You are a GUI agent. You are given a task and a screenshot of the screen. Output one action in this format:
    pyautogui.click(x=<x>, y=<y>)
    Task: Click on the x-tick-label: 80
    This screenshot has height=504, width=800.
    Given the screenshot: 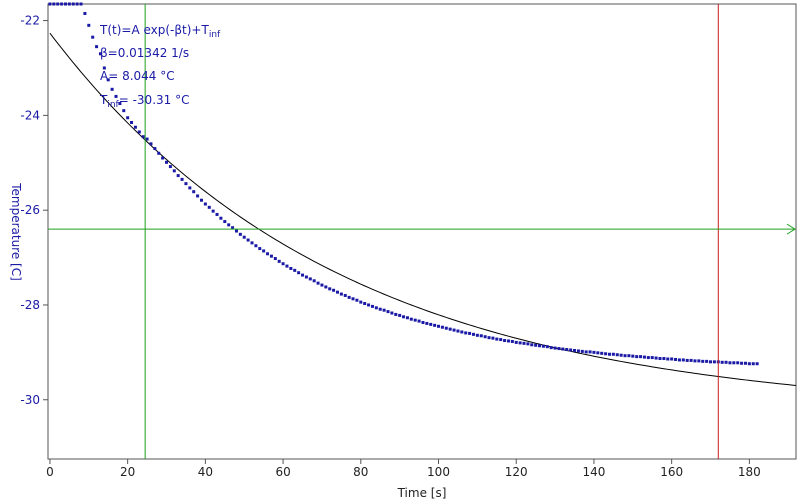 What is the action you would take?
    pyautogui.click(x=360, y=472)
    